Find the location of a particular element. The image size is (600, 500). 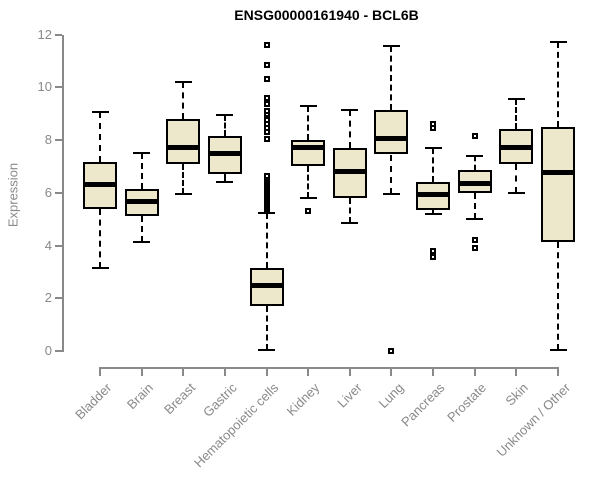

x-axis-line is located at coordinates (329, 368).